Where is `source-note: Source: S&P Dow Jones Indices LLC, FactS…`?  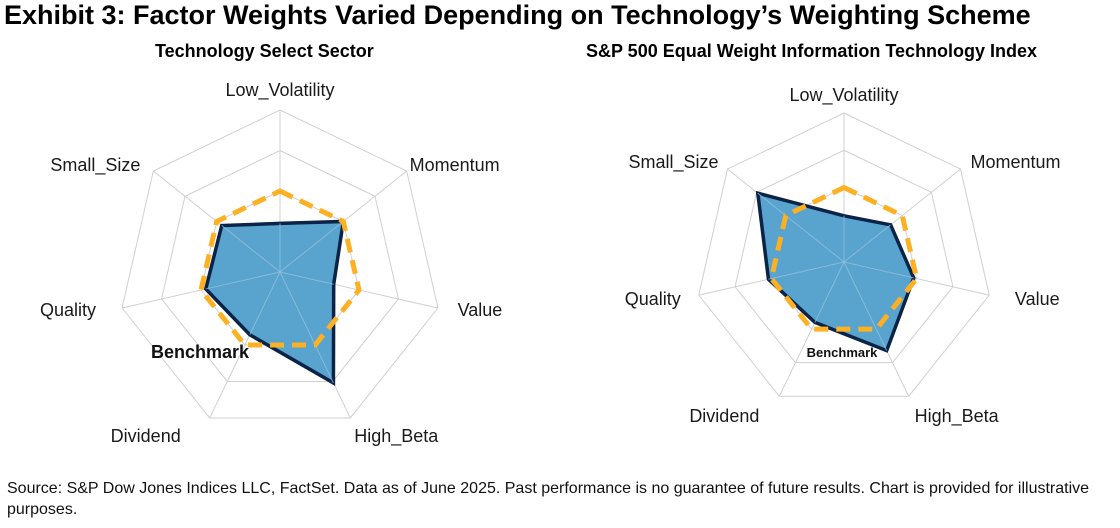 source-note: Source: S&P Dow Jones Indices LLC, FactS… is located at coordinates (548, 499).